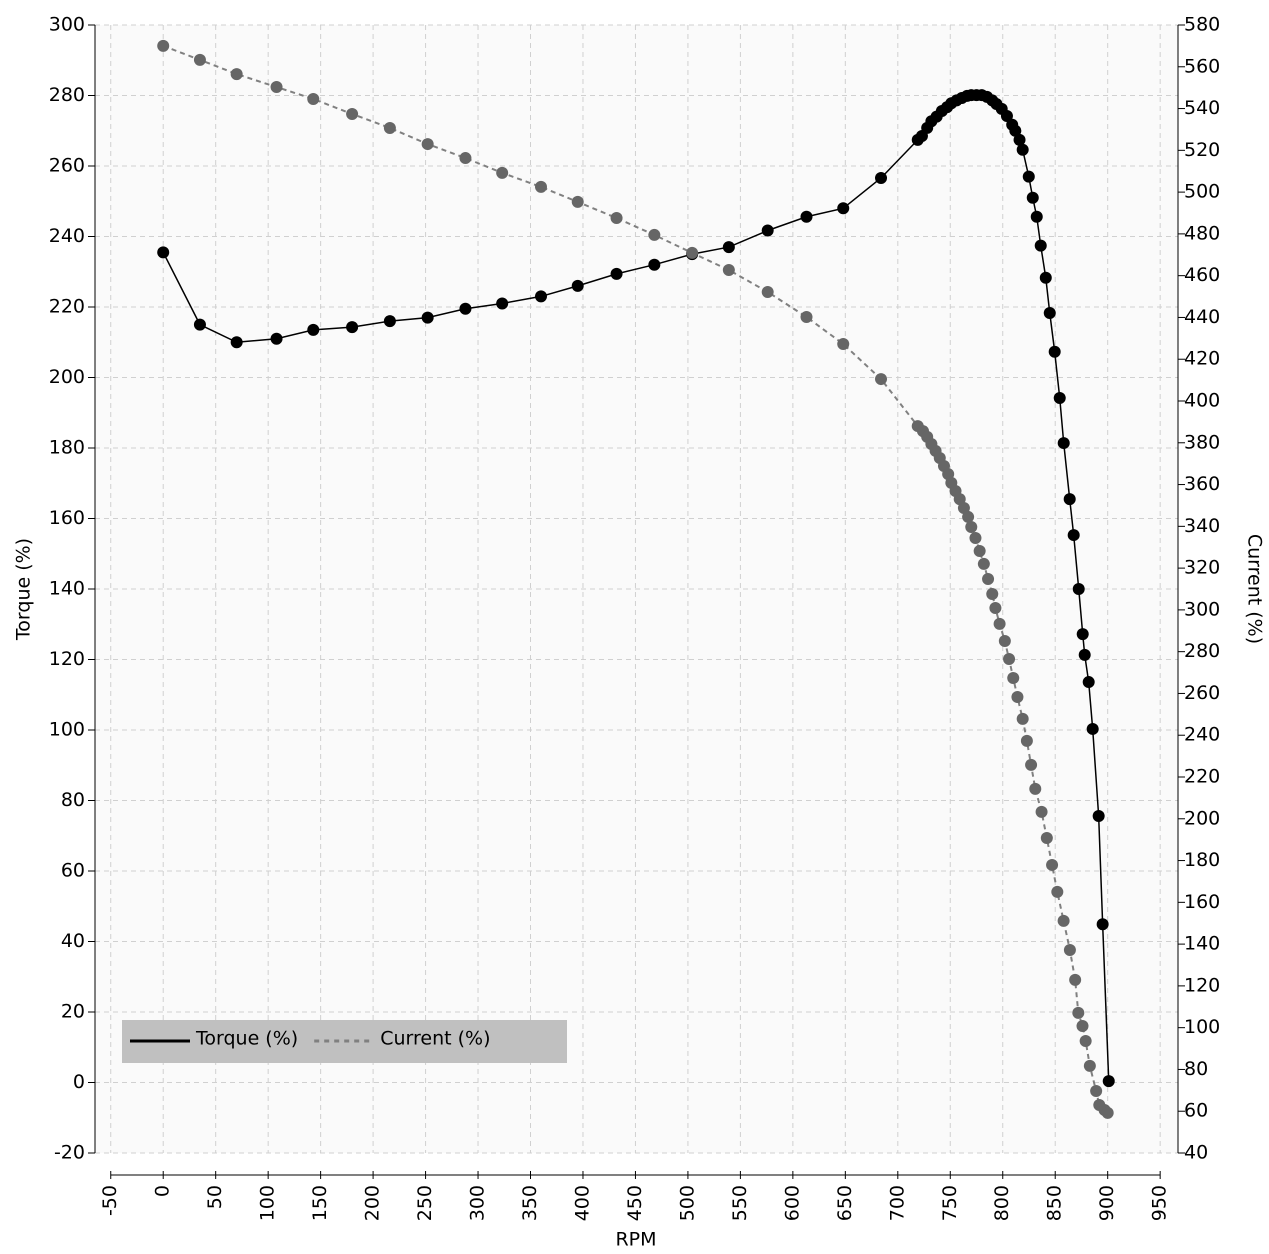 The image size is (1269, 1254). What do you see at coordinates (1196, 1069) in the screenshot?
I see `y2-tick-label: 80` at bounding box center [1196, 1069].